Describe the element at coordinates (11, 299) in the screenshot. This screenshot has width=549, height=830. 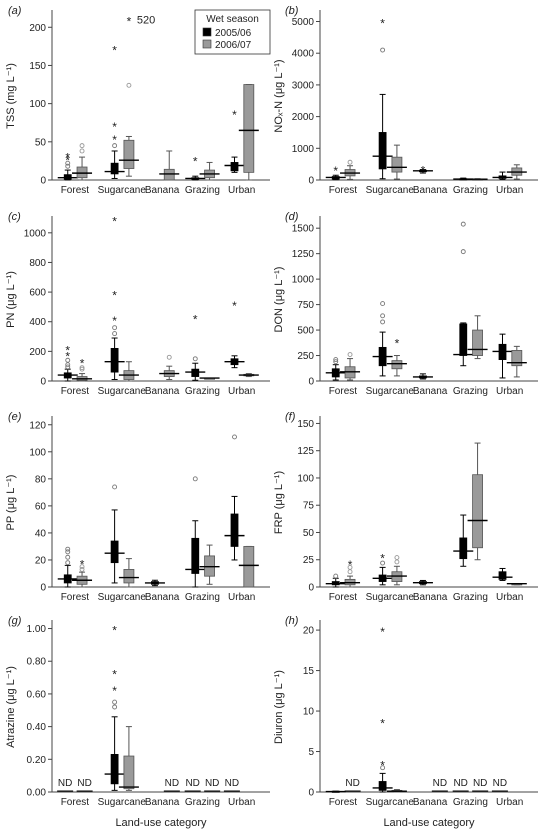
I see `y-axis-label: PN (μg L⁻¹)` at that location.